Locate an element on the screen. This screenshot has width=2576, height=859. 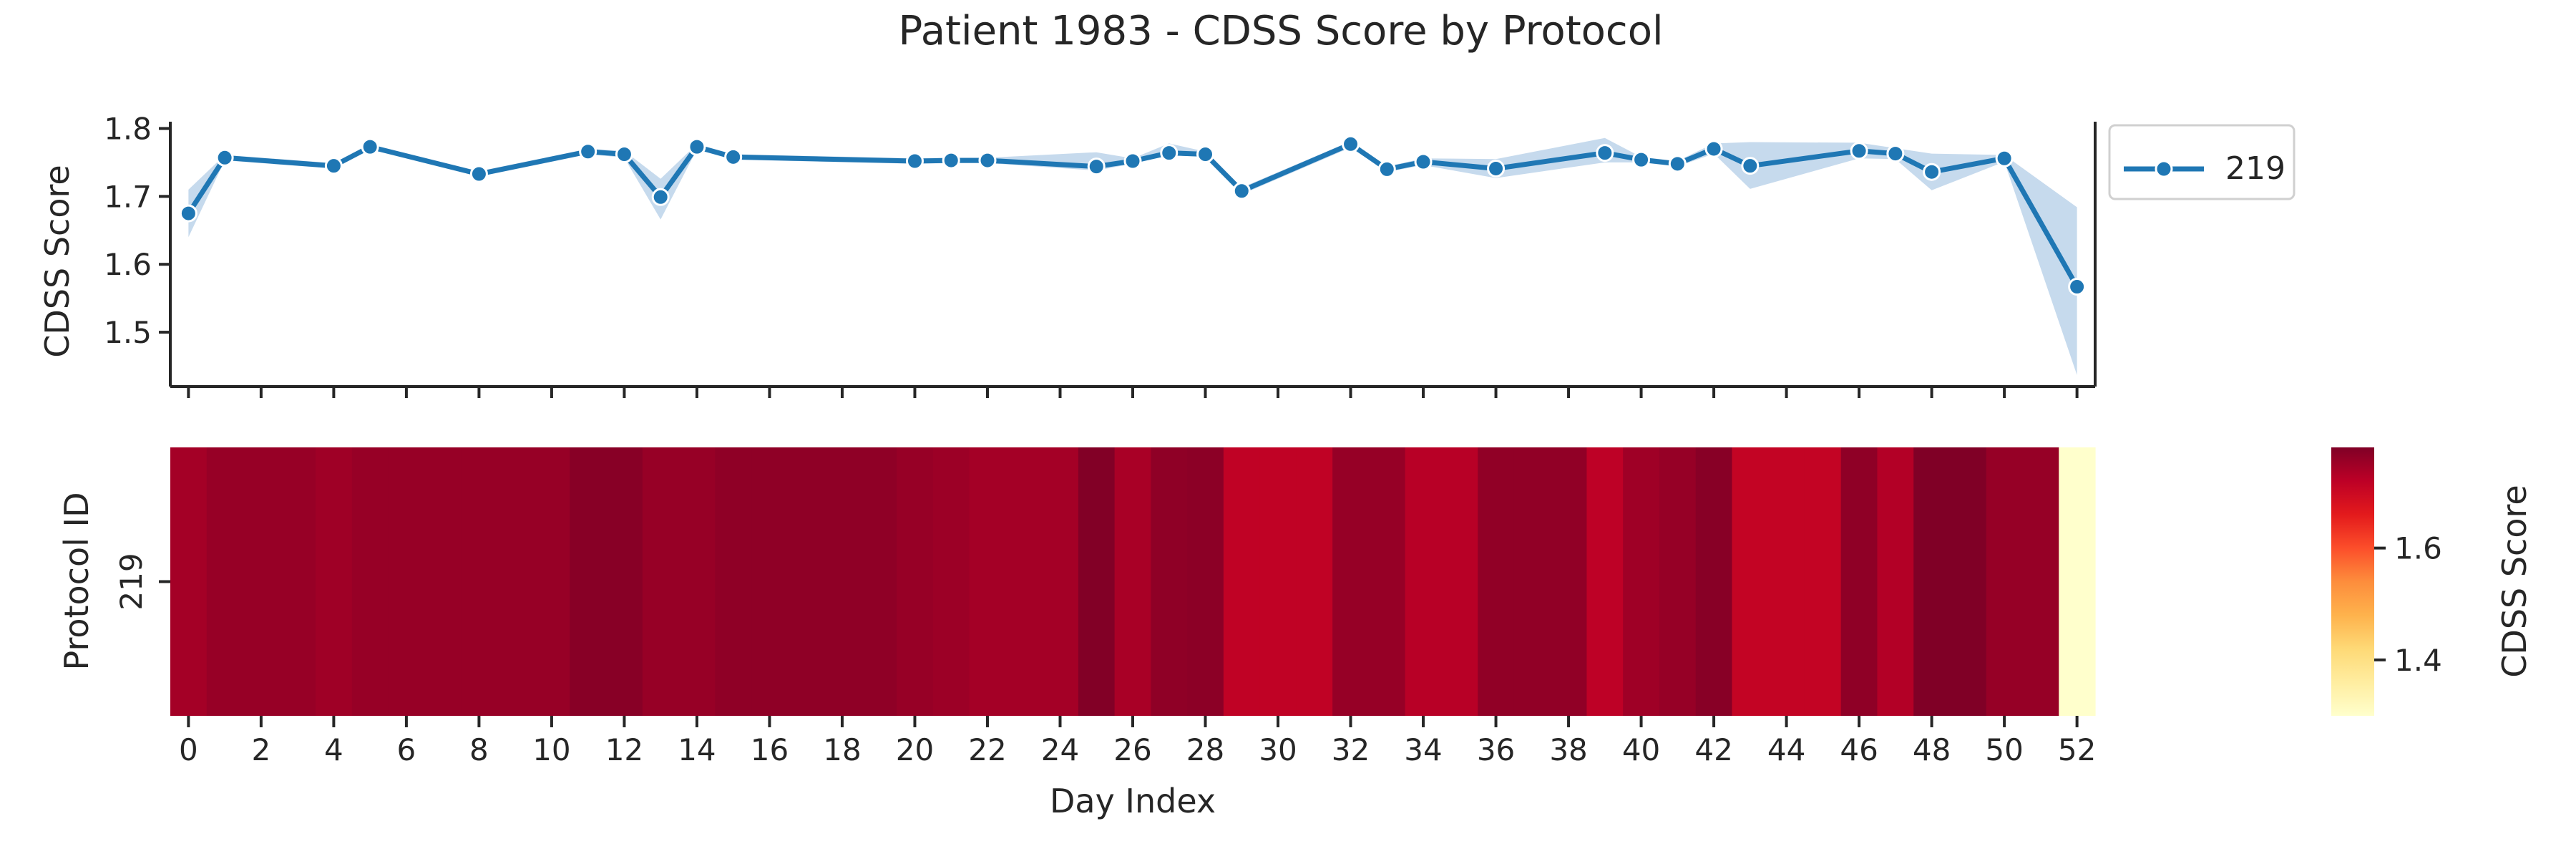
x-tick-label: 52 is located at coordinates (2077, 749).